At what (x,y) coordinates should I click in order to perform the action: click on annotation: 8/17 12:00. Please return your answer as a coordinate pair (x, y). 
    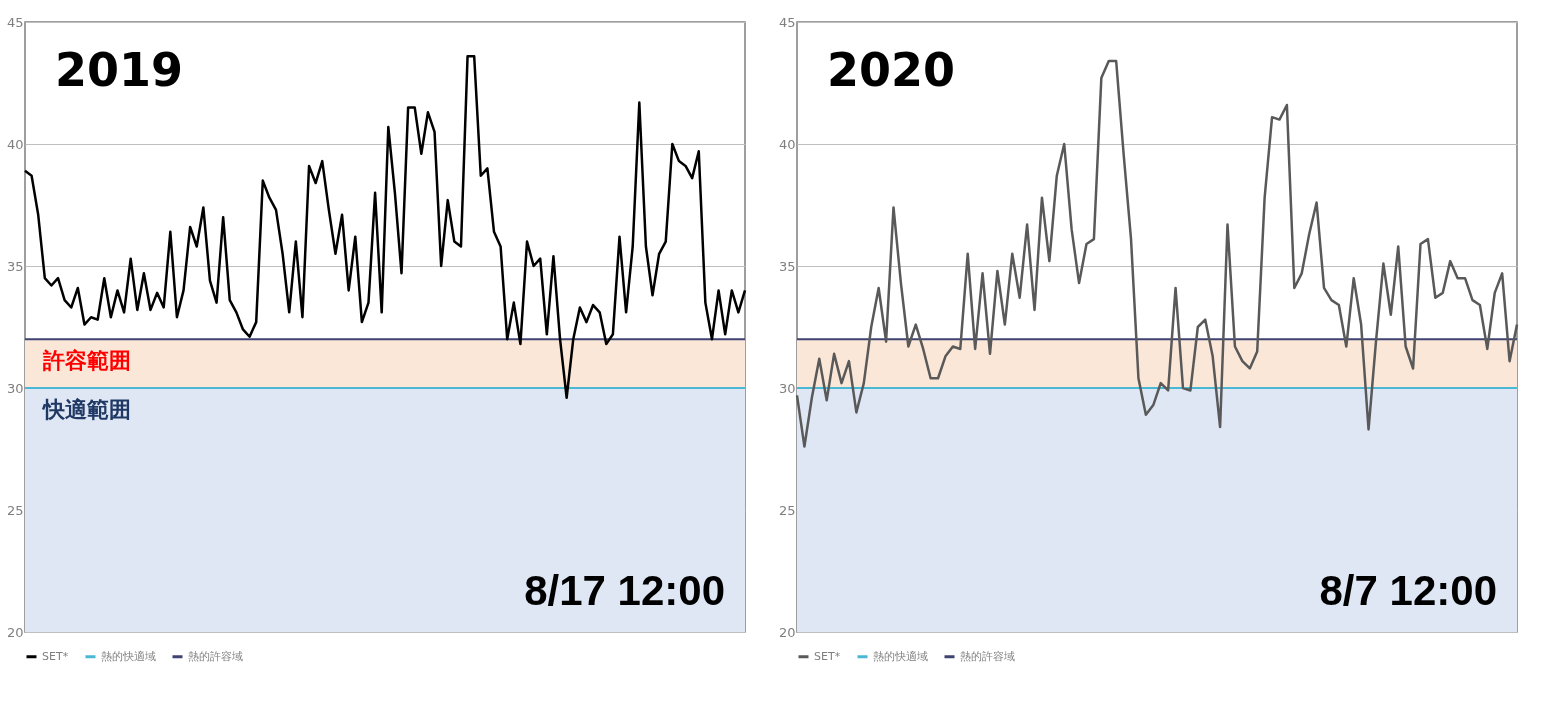
    Looking at the image, I should click on (624, 590).